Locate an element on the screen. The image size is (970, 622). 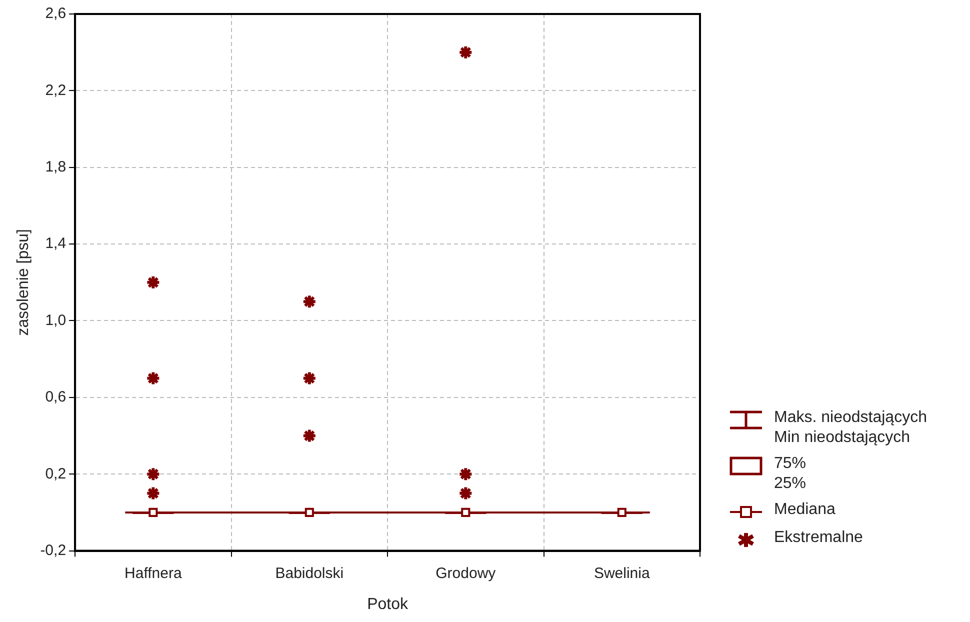
x-tick-label: Babidolski is located at coordinates (309, 573).